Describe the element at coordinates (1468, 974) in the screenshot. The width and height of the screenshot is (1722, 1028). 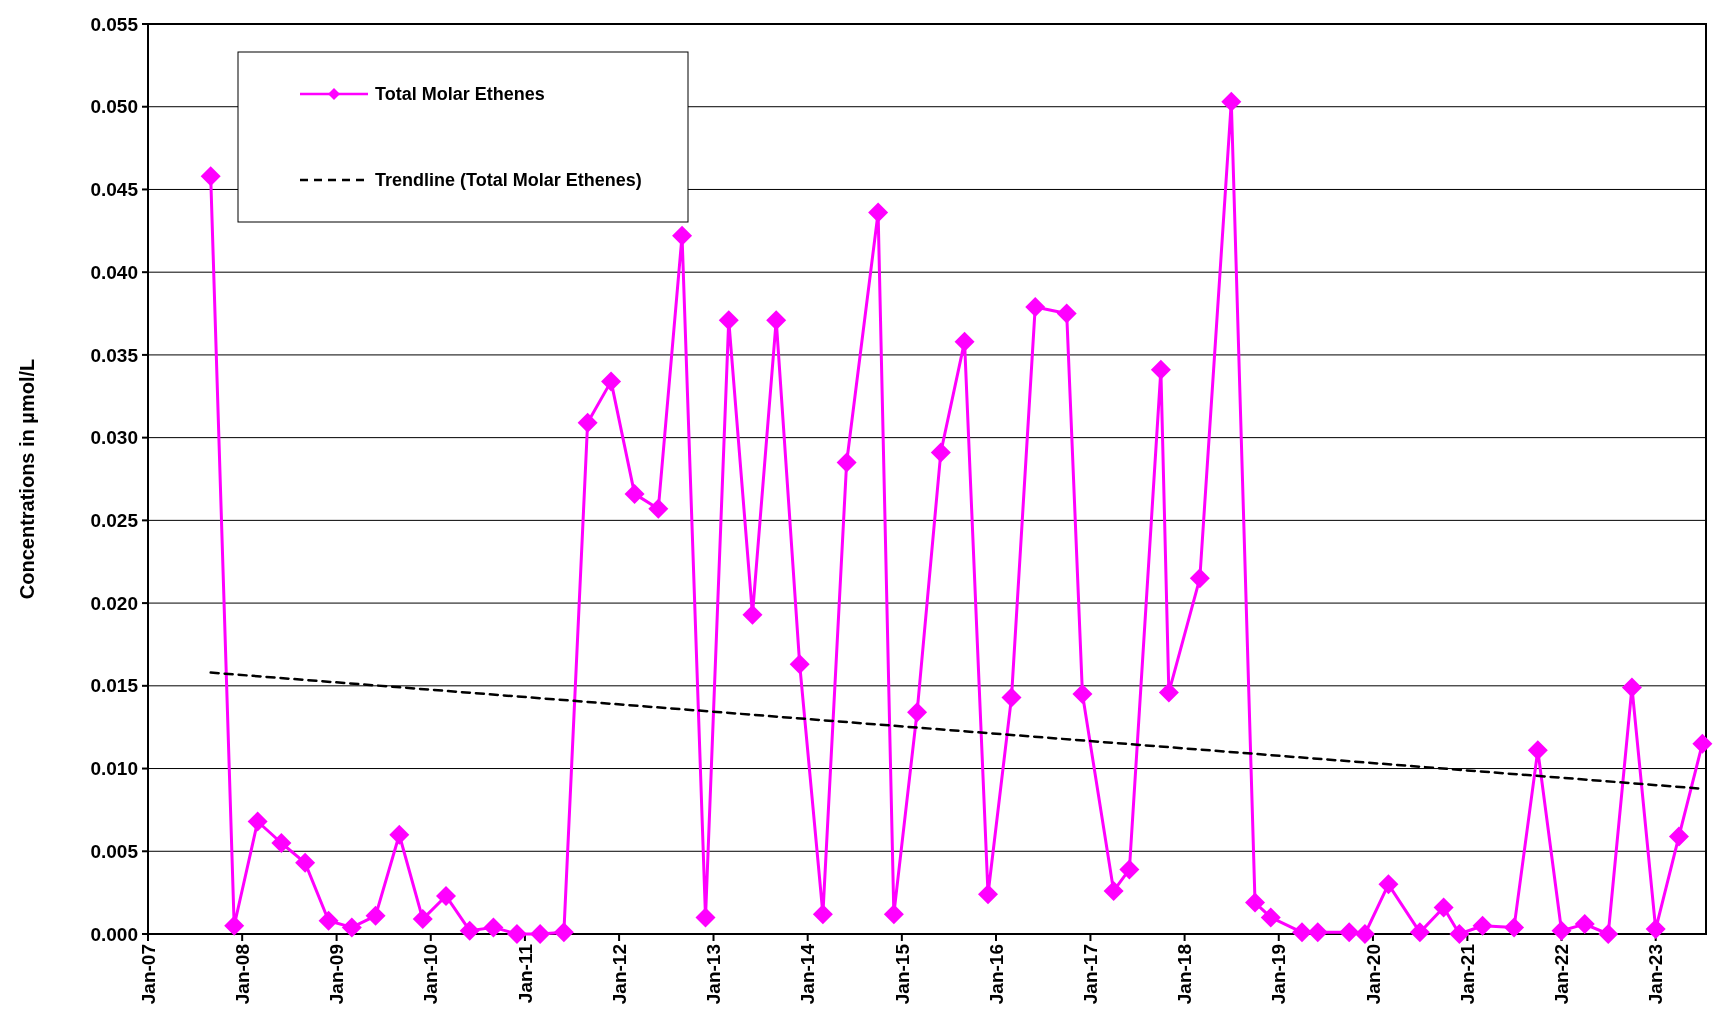
I see `x-tick-label: Jan-21` at that location.